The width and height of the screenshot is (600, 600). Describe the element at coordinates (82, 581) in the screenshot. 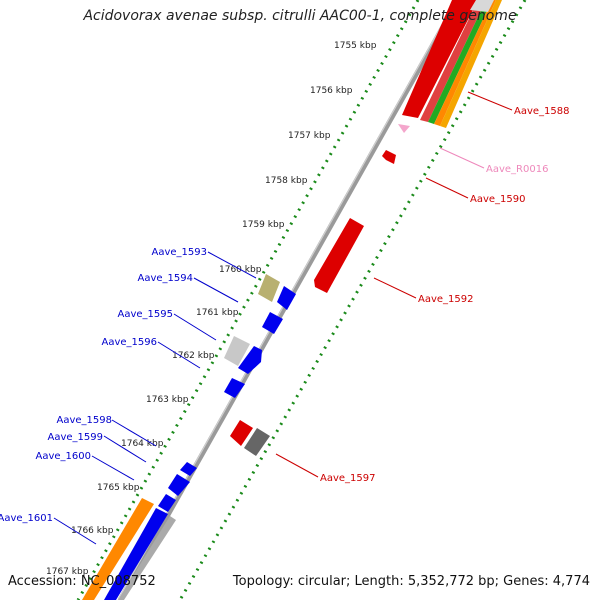

I see `accession-label: Accession: NC_008752` at that location.